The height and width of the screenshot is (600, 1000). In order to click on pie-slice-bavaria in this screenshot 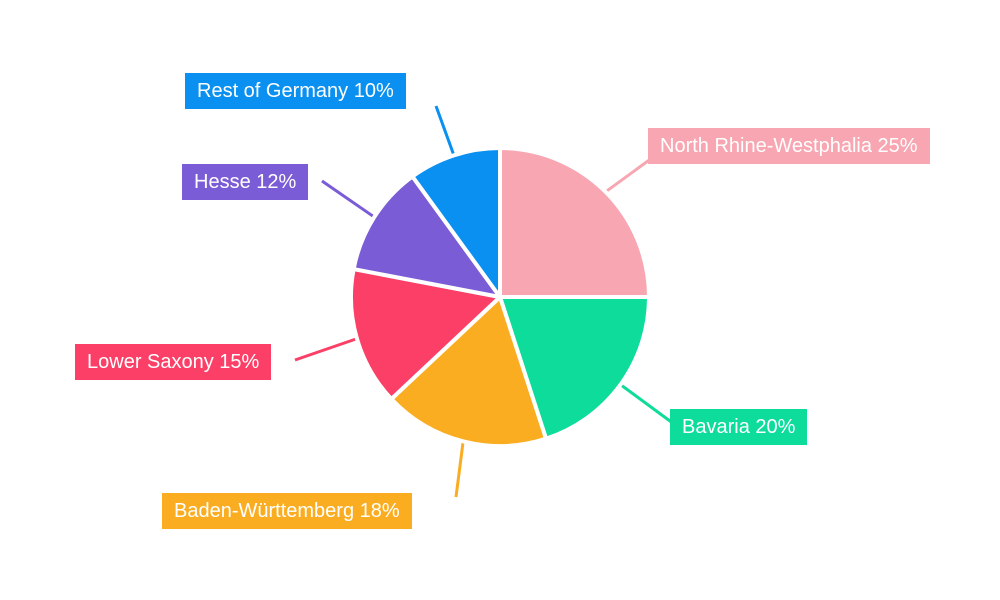, I will do `click(574, 368)`.